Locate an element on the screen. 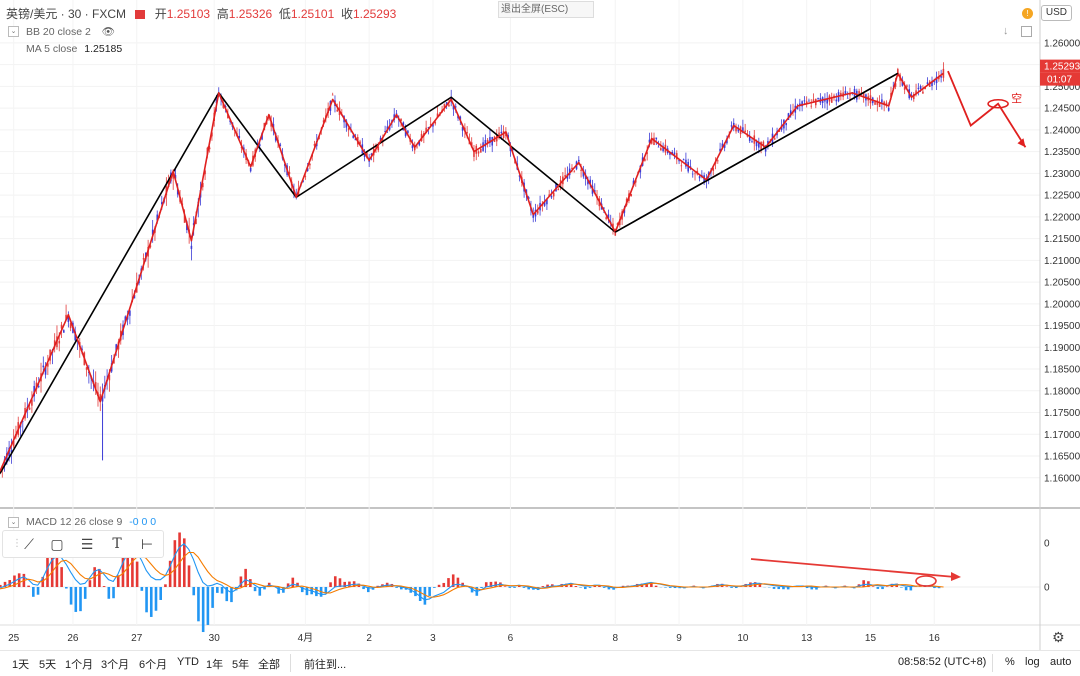  time-tick-label: 10 is located at coordinates (743, 638).